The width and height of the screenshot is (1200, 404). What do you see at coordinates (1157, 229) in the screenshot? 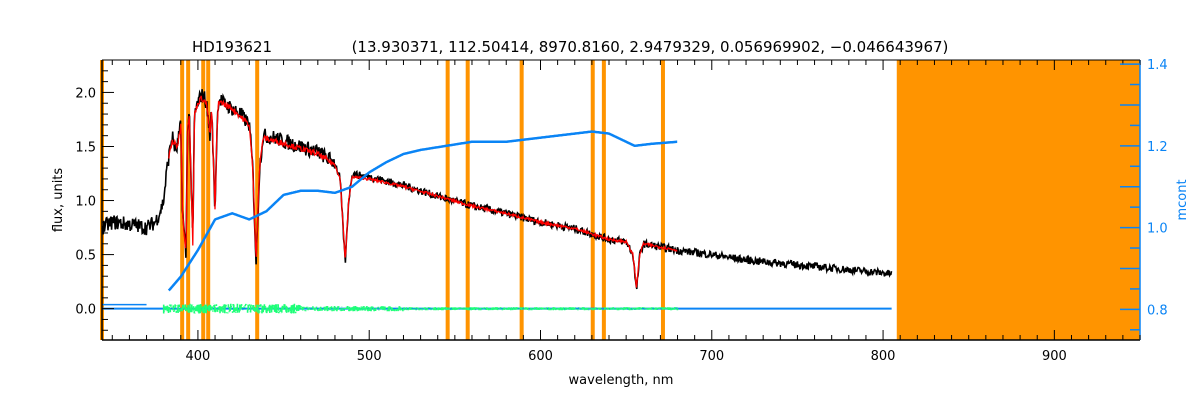
I see `y2-tick-label: 1.0` at bounding box center [1157, 229].